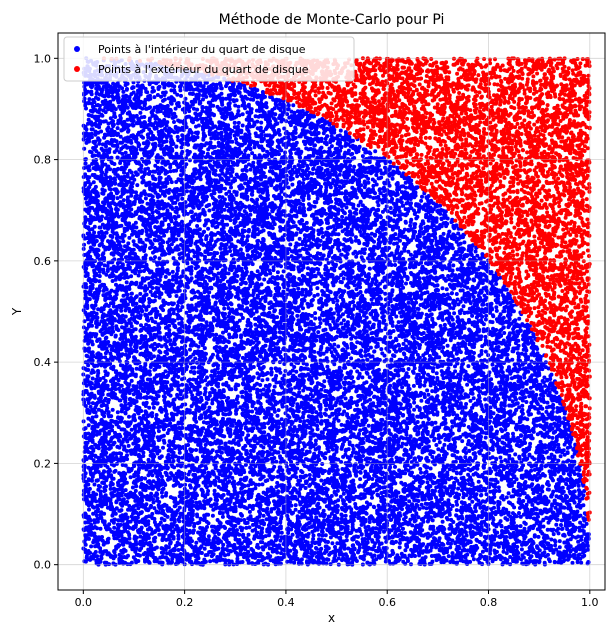  Describe the element at coordinates (43, 565) in the screenshot. I see `y-tick-label: 0.0` at that location.